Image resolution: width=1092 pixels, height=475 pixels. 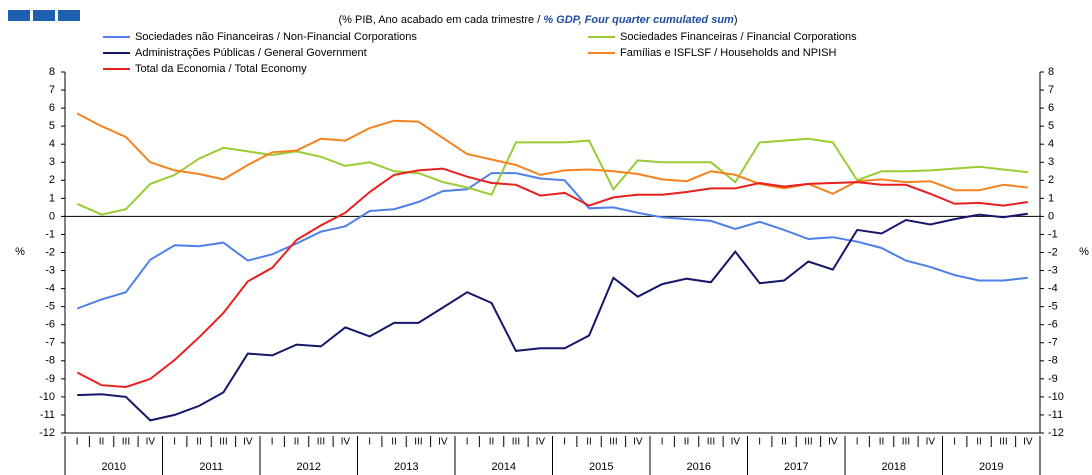 I want to click on y-tick-label: -3, so click(x=50, y=270).